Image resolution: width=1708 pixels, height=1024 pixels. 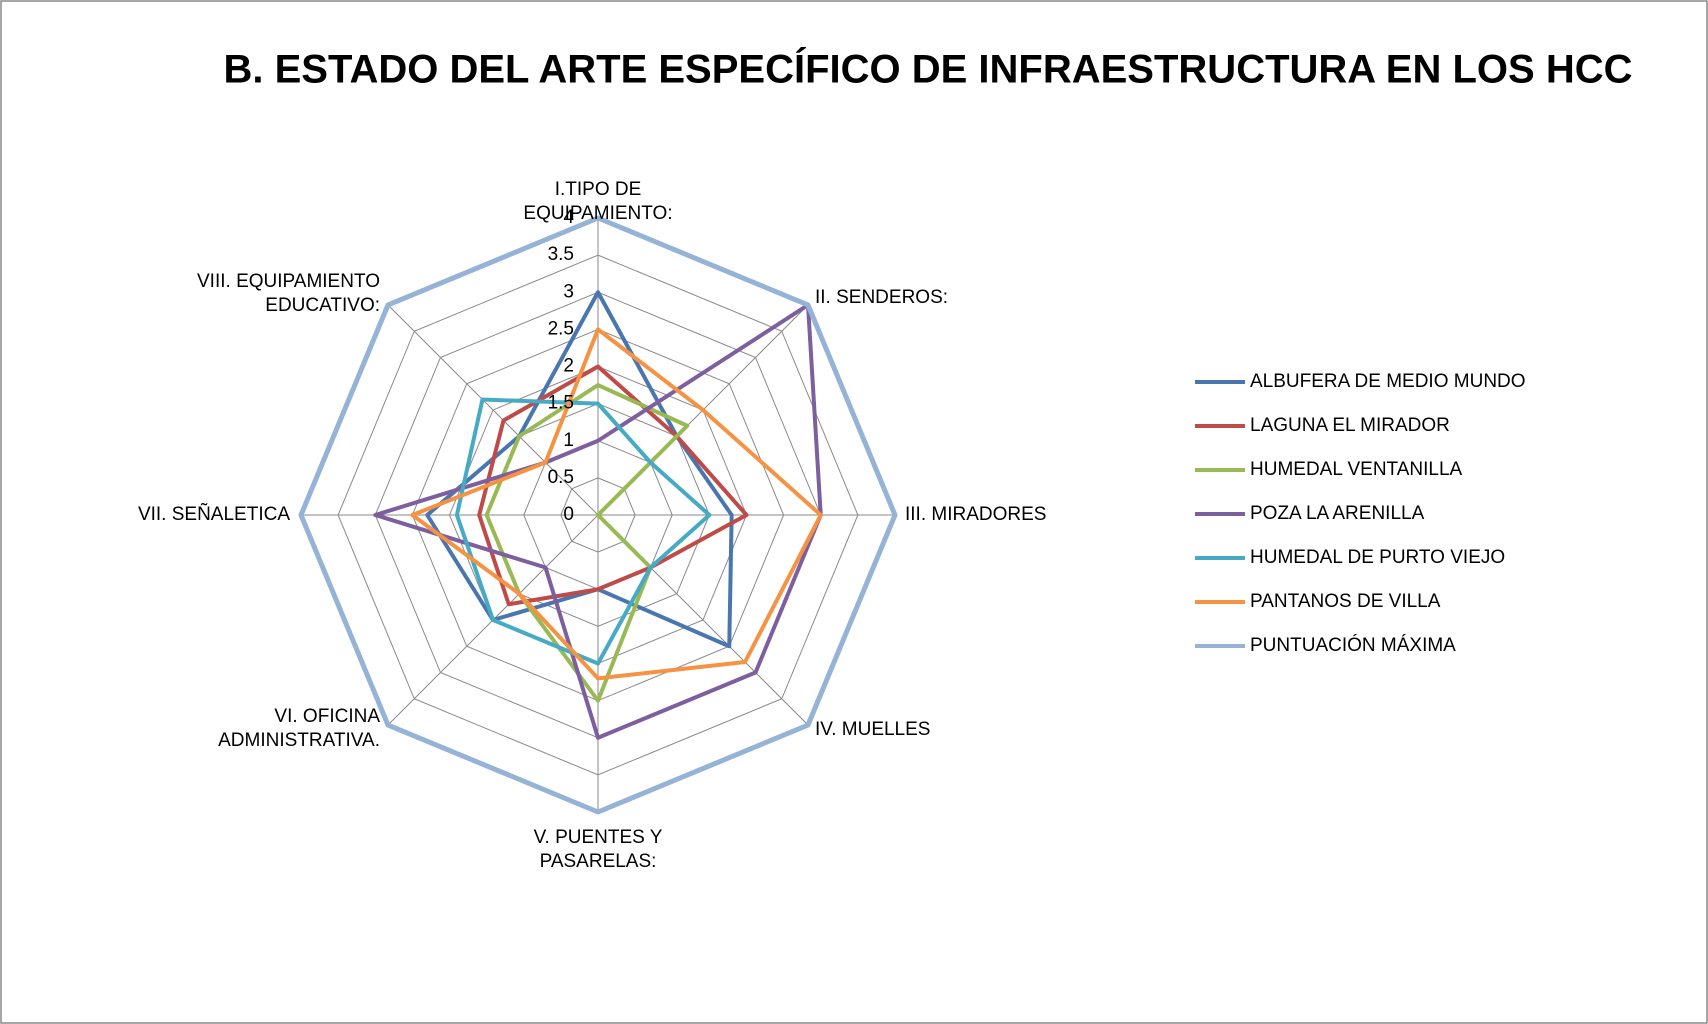 I want to click on grid-ring, so click(x=598, y=515).